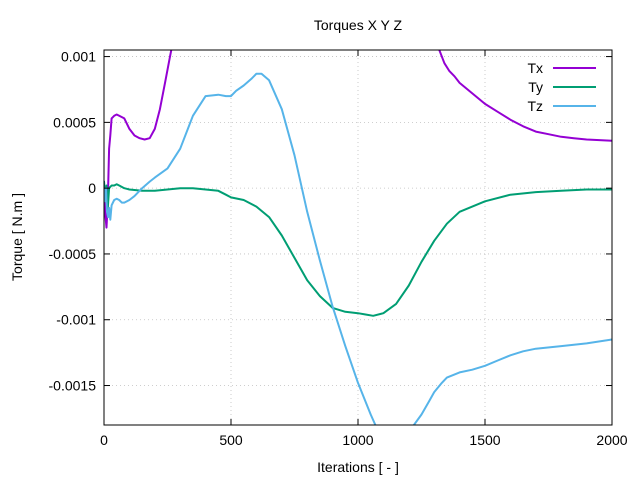 Image resolution: width=640 pixels, height=480 pixels. Describe the element at coordinates (92, 188) in the screenshot. I see `y-tick-label: 0` at that location.